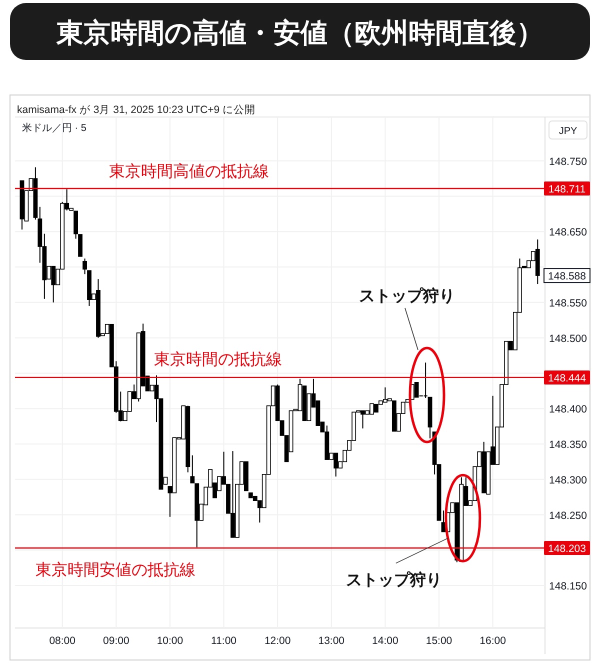 This screenshot has height=668, width=600. I want to click on annotation: 東京時間の抵抗線, so click(218, 359).